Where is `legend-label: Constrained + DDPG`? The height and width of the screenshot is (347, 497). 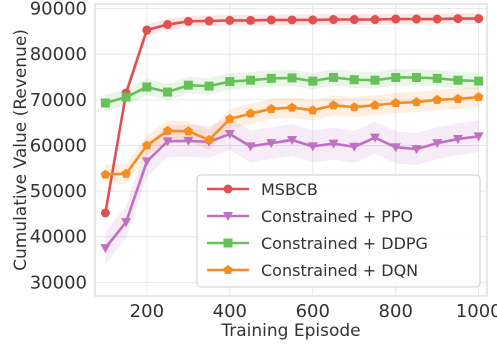 legend-label: Constrained + DDPG is located at coordinates (344, 243).